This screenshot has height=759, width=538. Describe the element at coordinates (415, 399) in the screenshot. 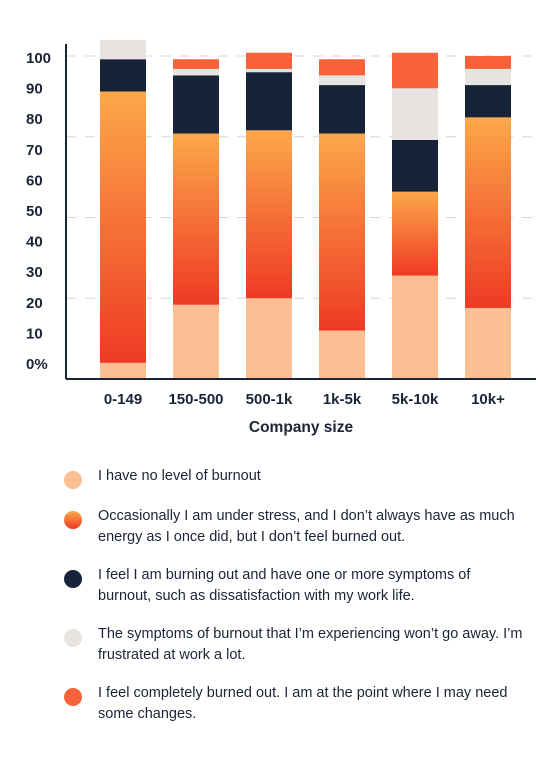

I see `x-tick-label: 5k-10k` at that location.